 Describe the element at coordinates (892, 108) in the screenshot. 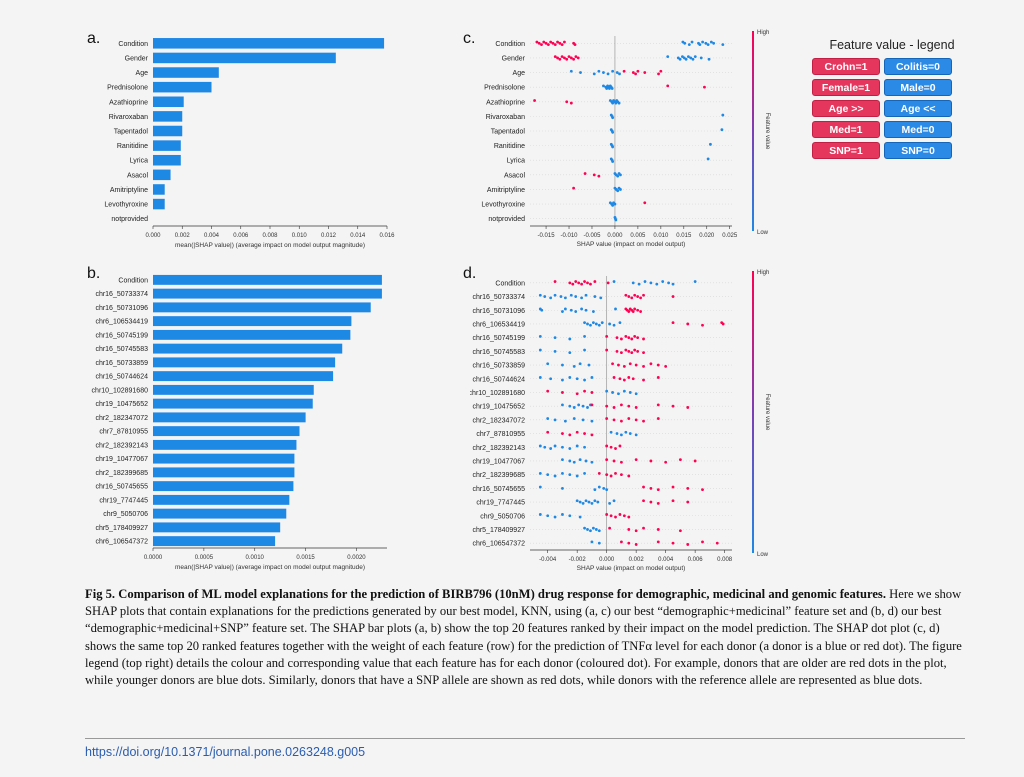

I see `legend-row: Age >> Age <<` at that location.